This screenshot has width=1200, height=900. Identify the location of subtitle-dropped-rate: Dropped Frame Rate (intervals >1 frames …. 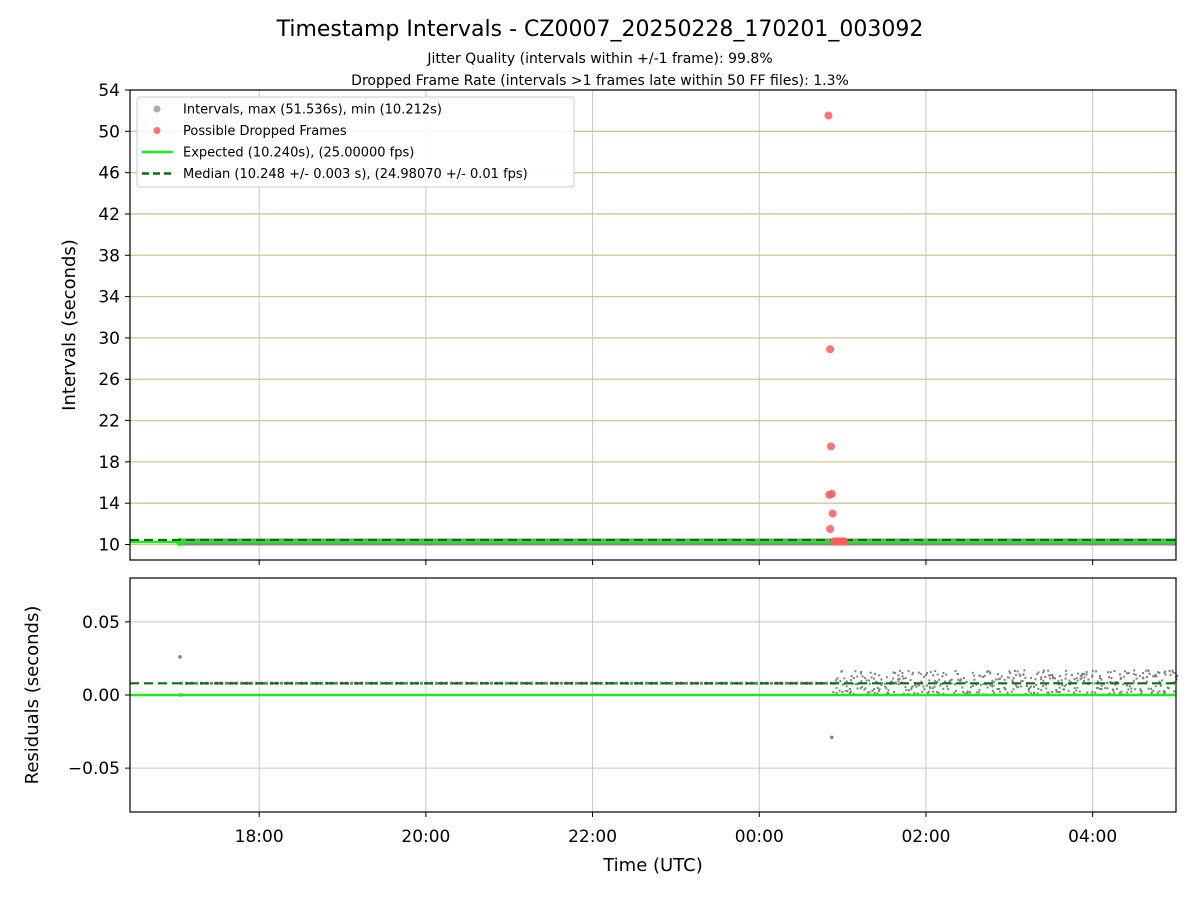
(600, 81).